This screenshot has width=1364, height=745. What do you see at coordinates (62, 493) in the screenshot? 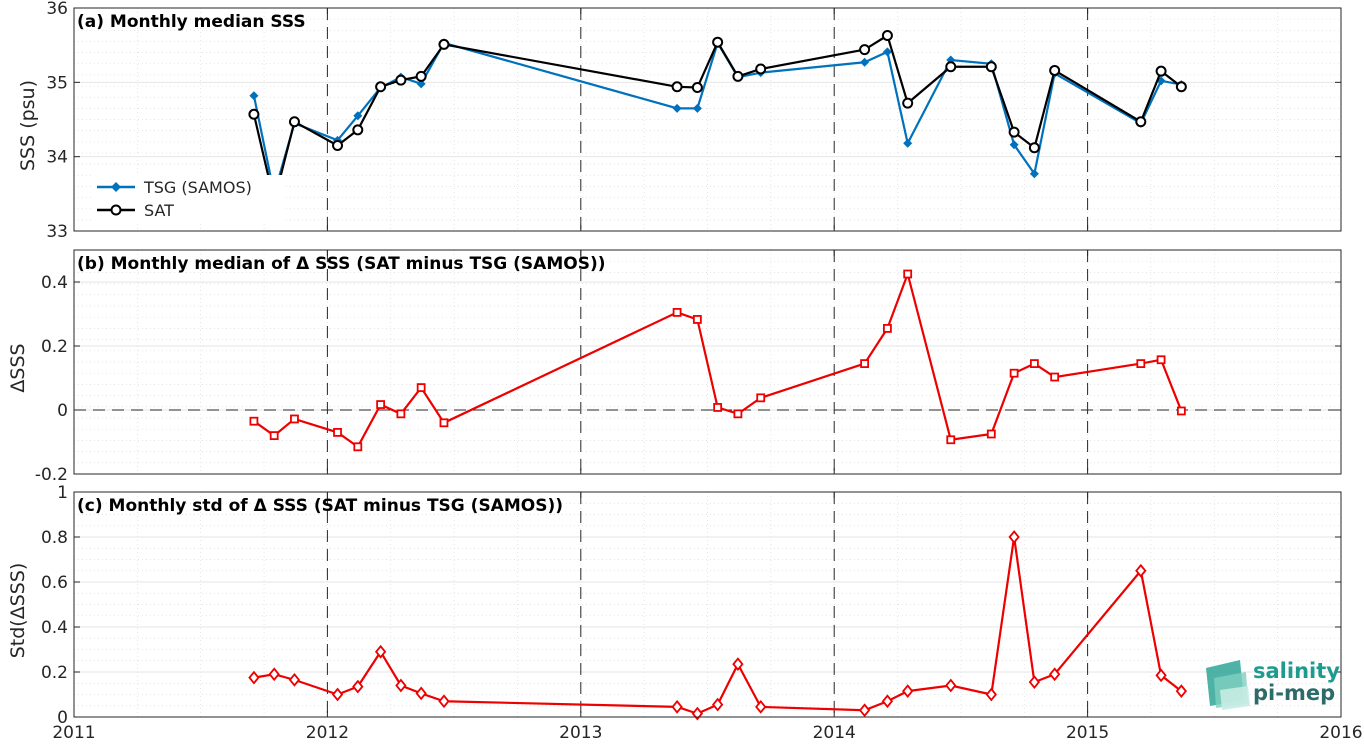
I see `y-tick-label: 1` at bounding box center [62, 493].